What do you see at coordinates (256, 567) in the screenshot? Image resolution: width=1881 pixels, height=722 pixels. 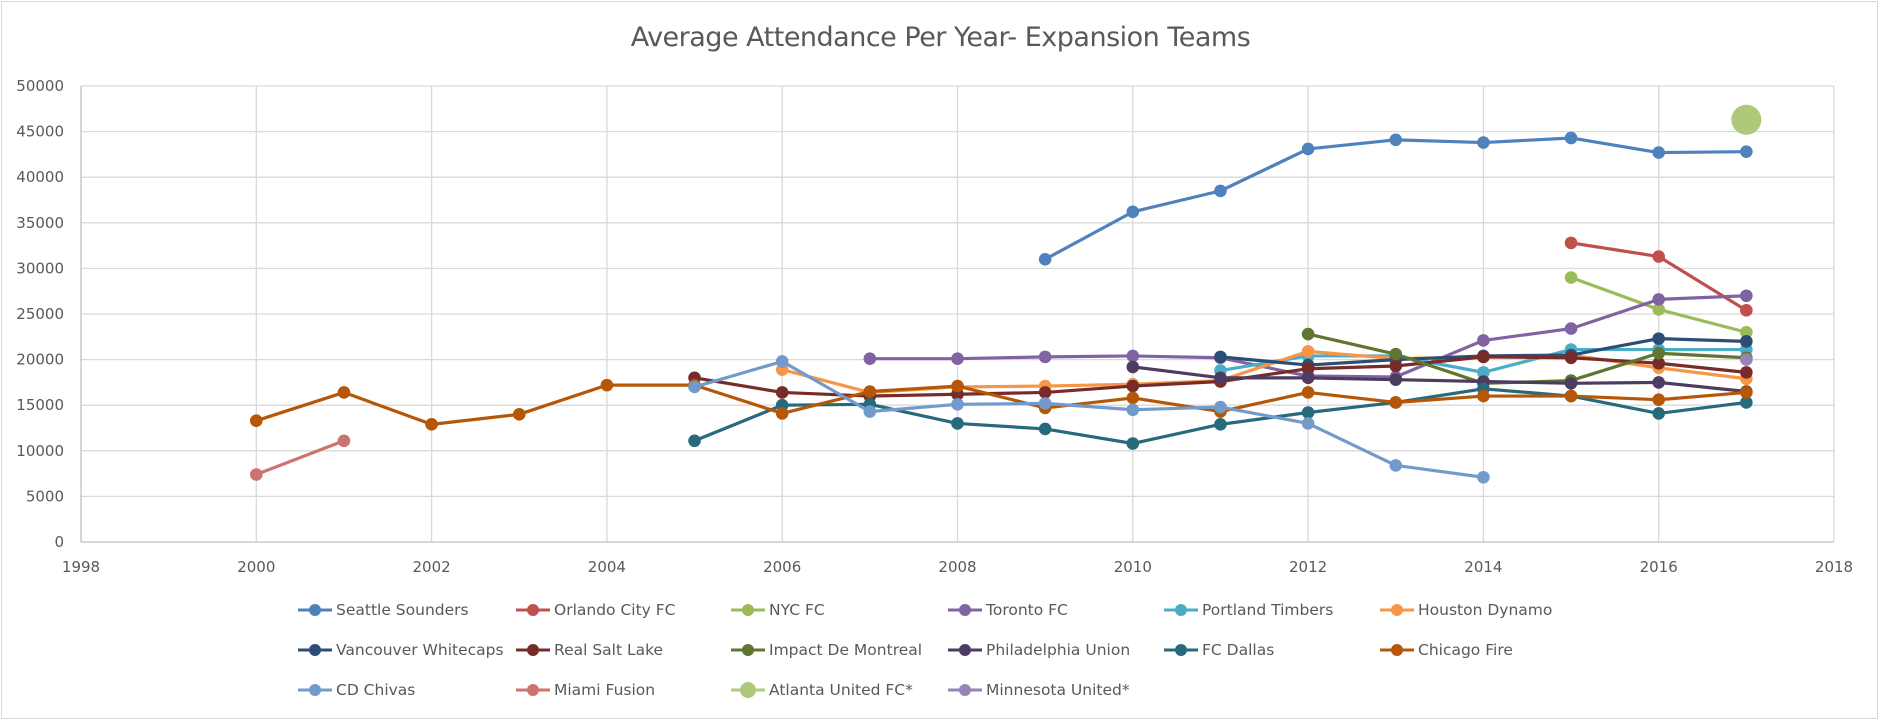 I see `x-tick-label: 2000` at bounding box center [256, 567].